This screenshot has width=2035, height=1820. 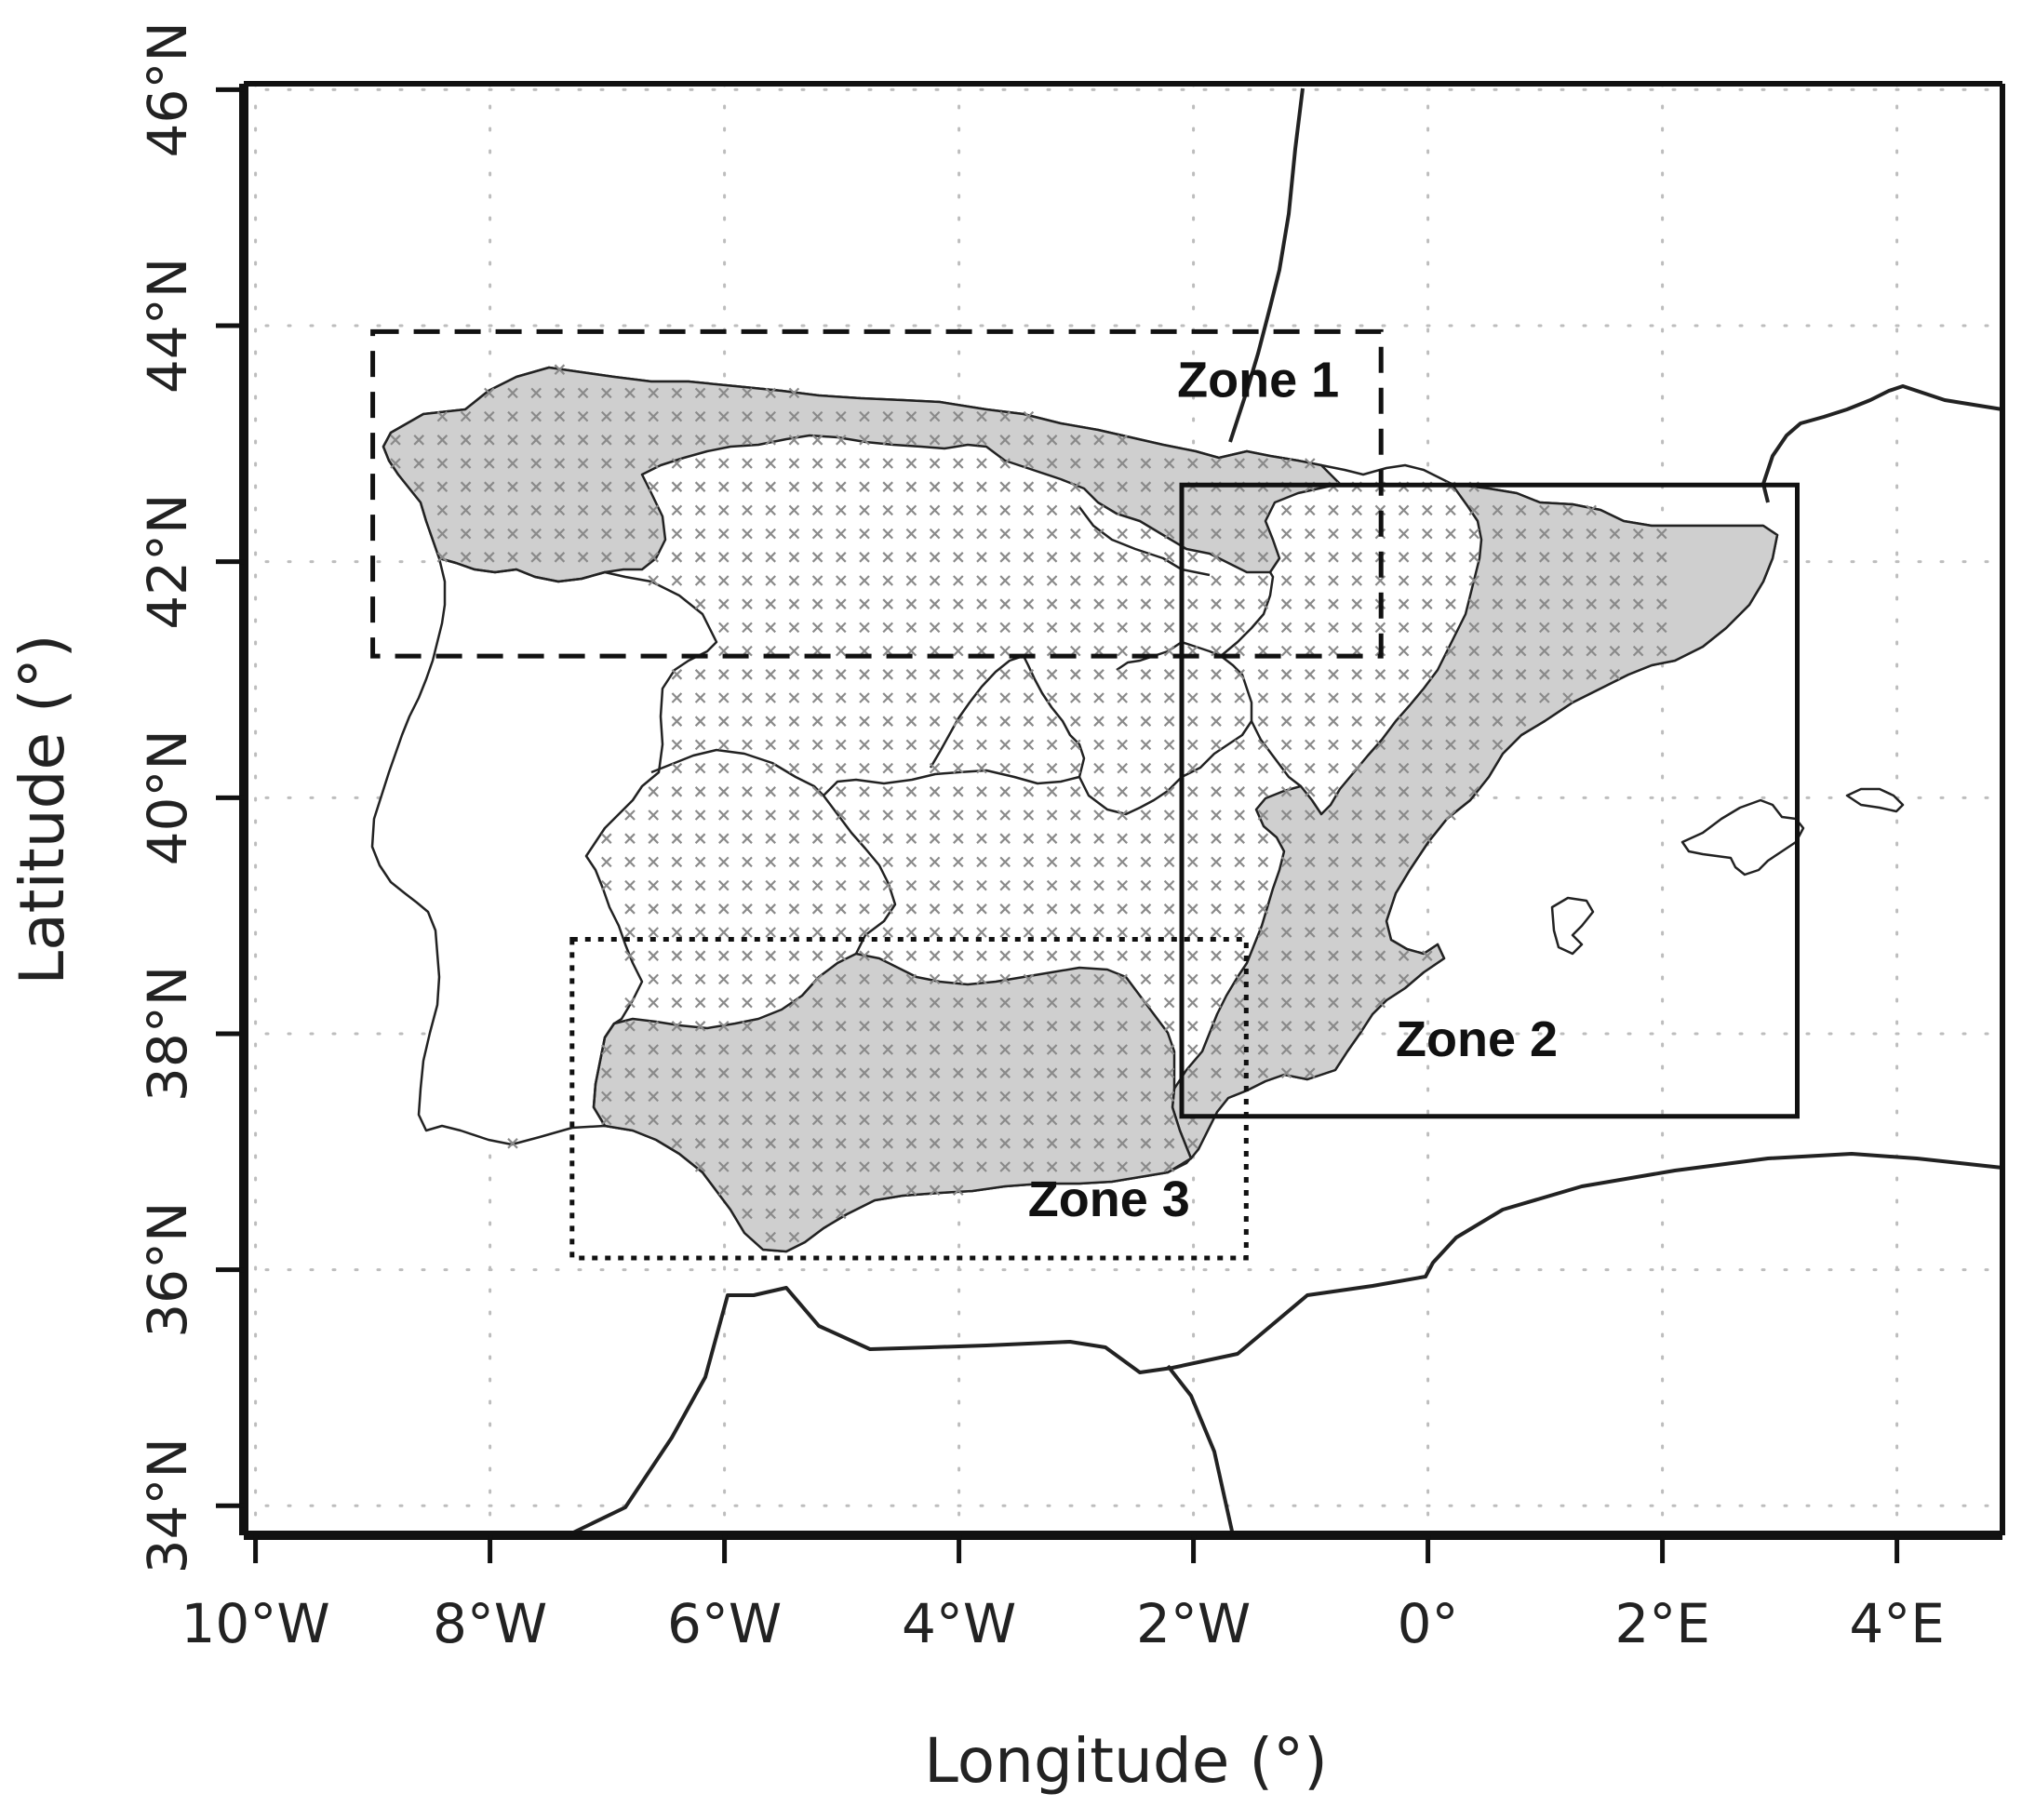 What do you see at coordinates (959, 1623) in the screenshot?
I see `x-tick-label: 4°W` at bounding box center [959, 1623].